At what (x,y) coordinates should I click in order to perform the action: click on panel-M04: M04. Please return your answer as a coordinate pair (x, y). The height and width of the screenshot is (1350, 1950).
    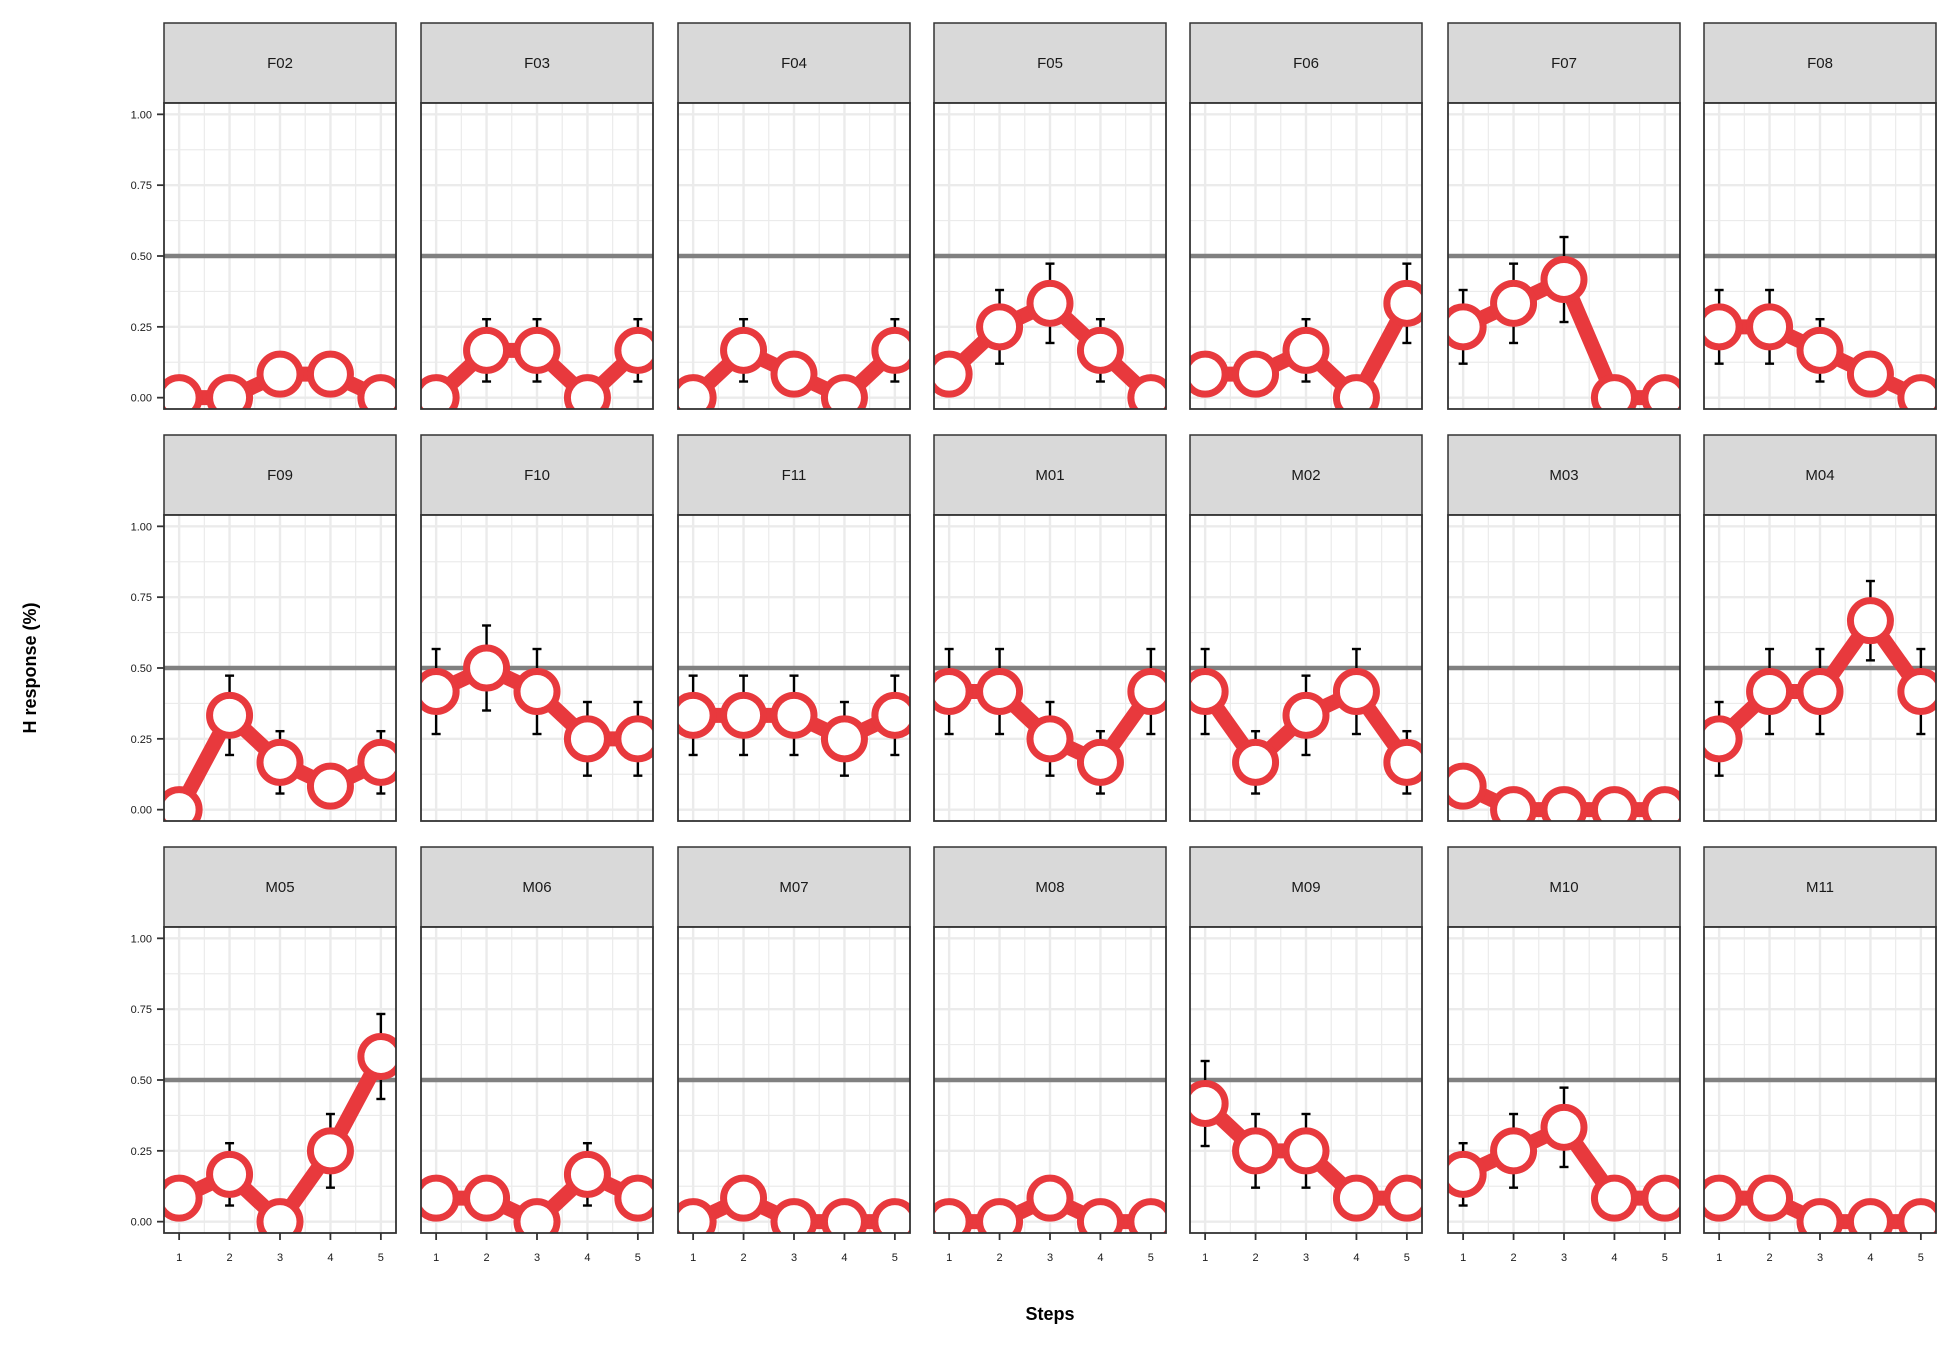
    Looking at the image, I should click on (1820, 628).